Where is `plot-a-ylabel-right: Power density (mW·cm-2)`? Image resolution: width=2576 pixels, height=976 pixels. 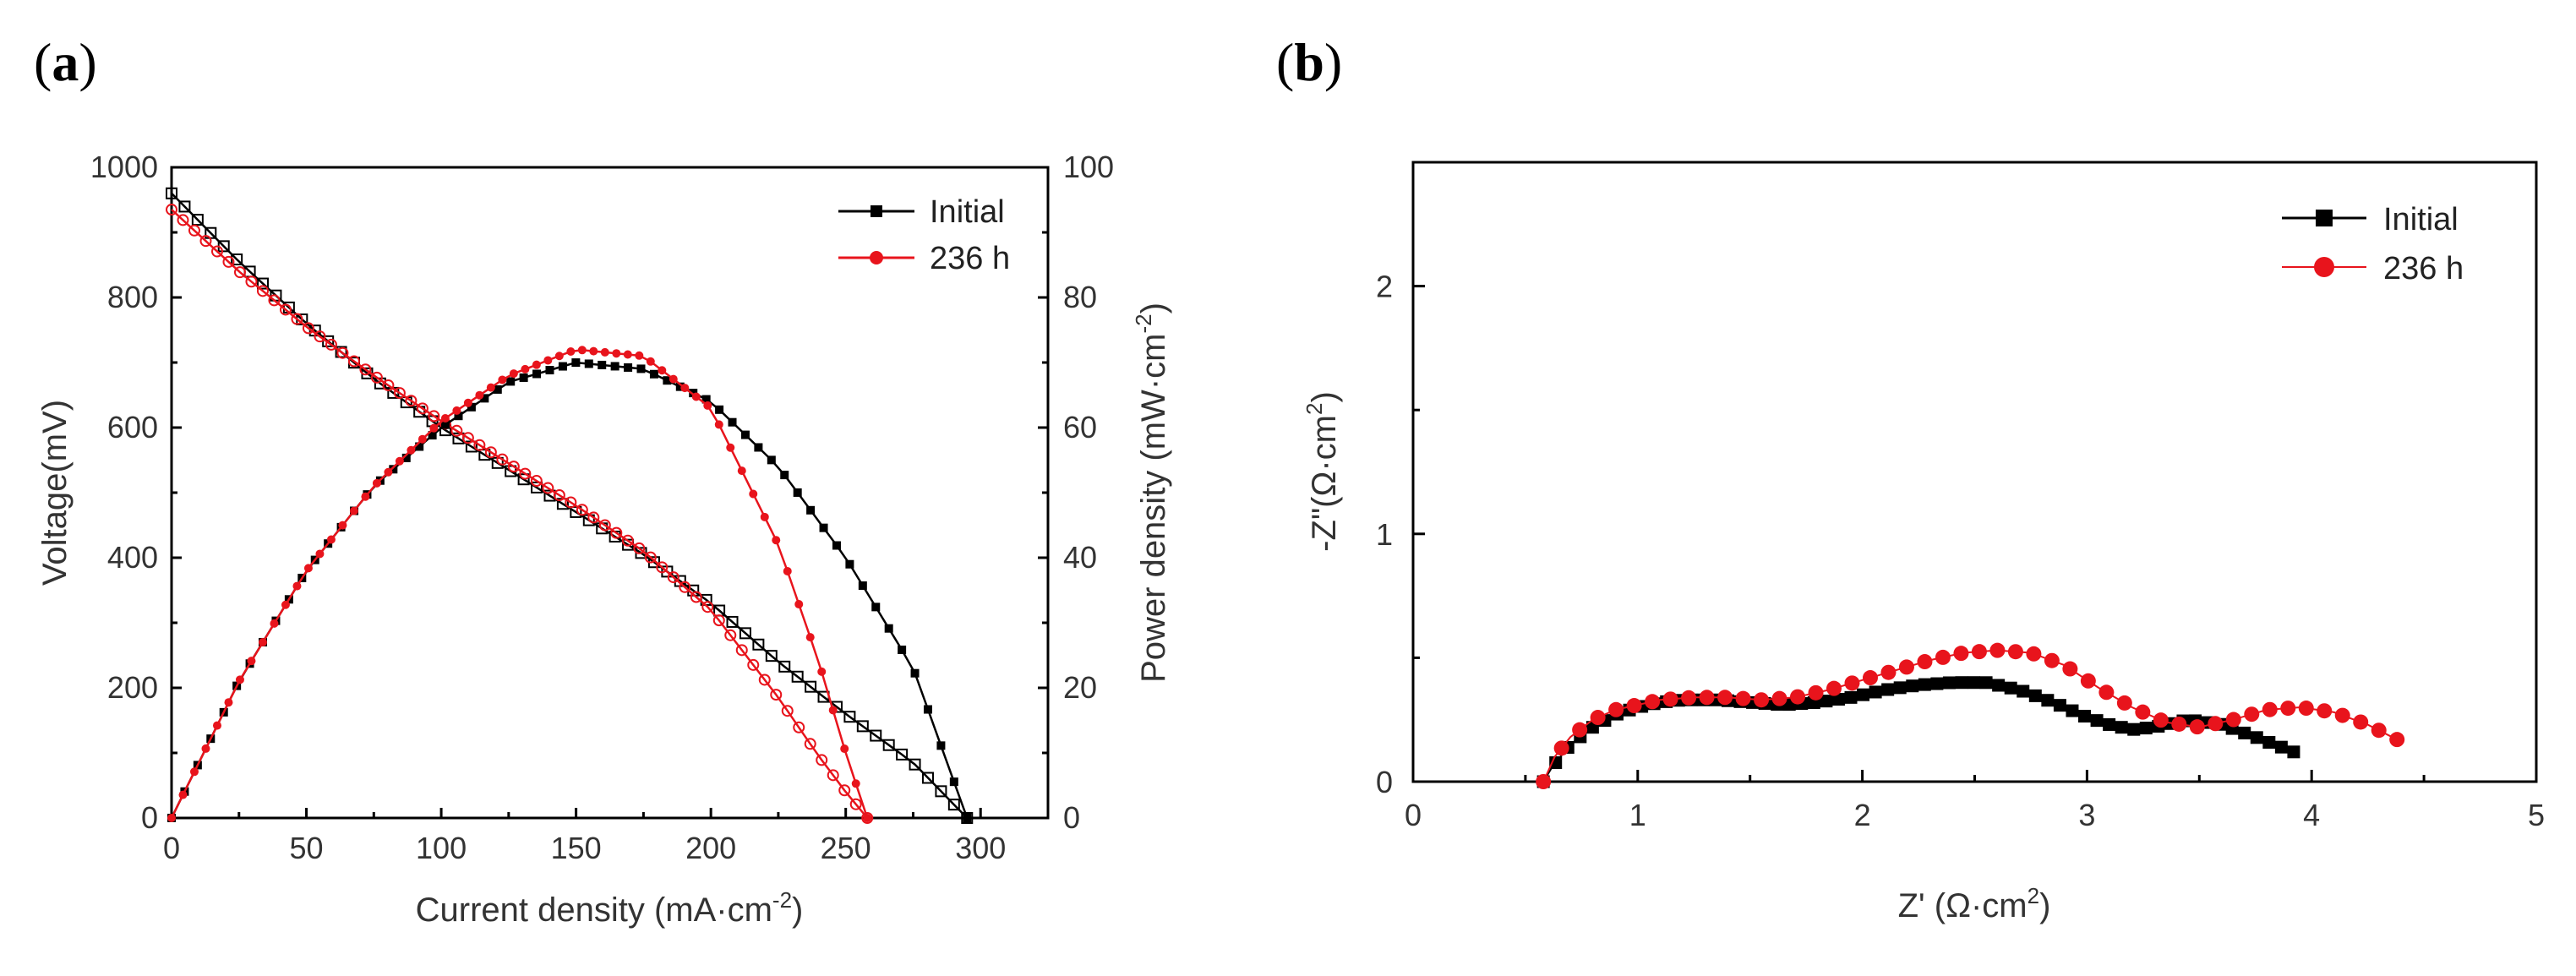 plot-a-ylabel-right: Power density (mW·cm-2) is located at coordinates (1151, 493).